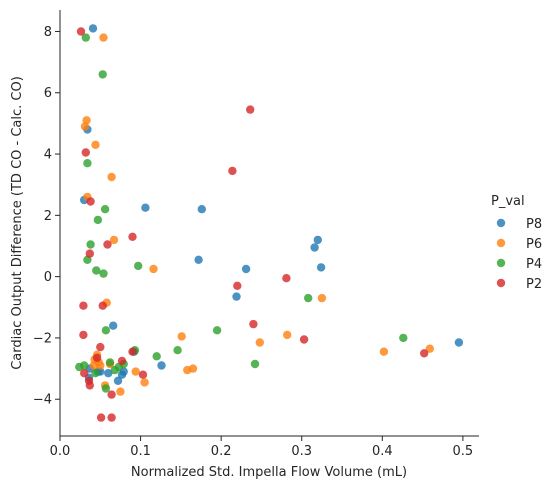 This screenshot has height=489, width=555. What do you see at coordinates (48, 93) in the screenshot?
I see `y-tick-label: 6` at bounding box center [48, 93].